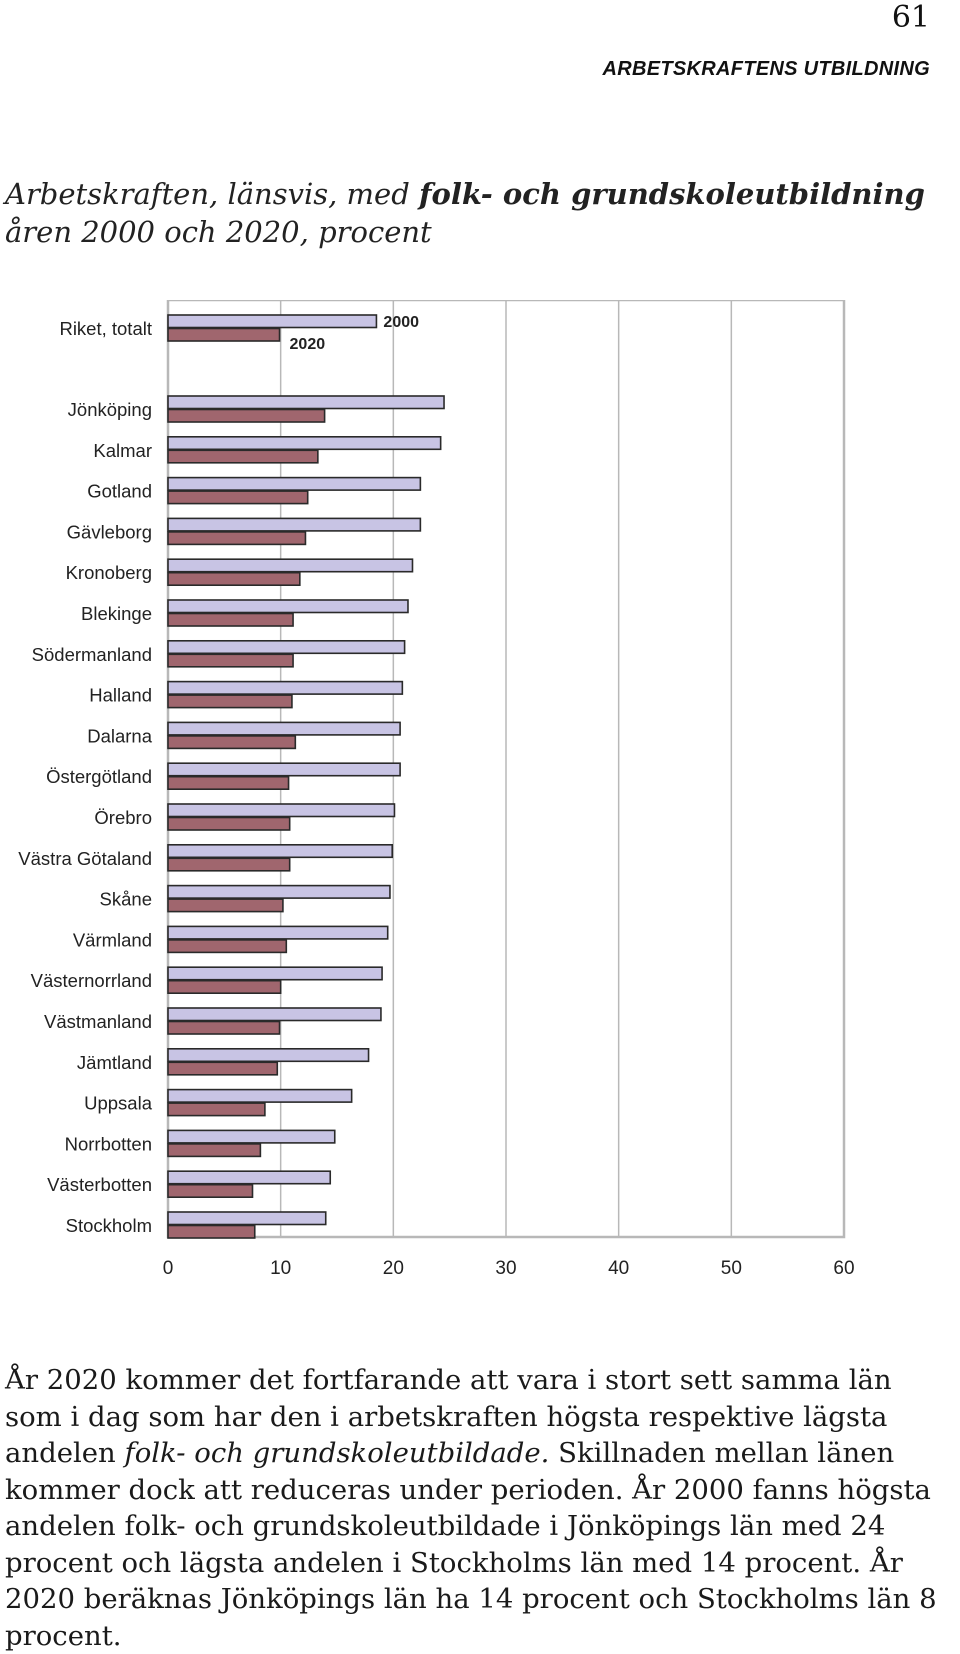  Describe the element at coordinates (109, 572) in the screenshot. I see `category-label: Kronoberg` at that location.